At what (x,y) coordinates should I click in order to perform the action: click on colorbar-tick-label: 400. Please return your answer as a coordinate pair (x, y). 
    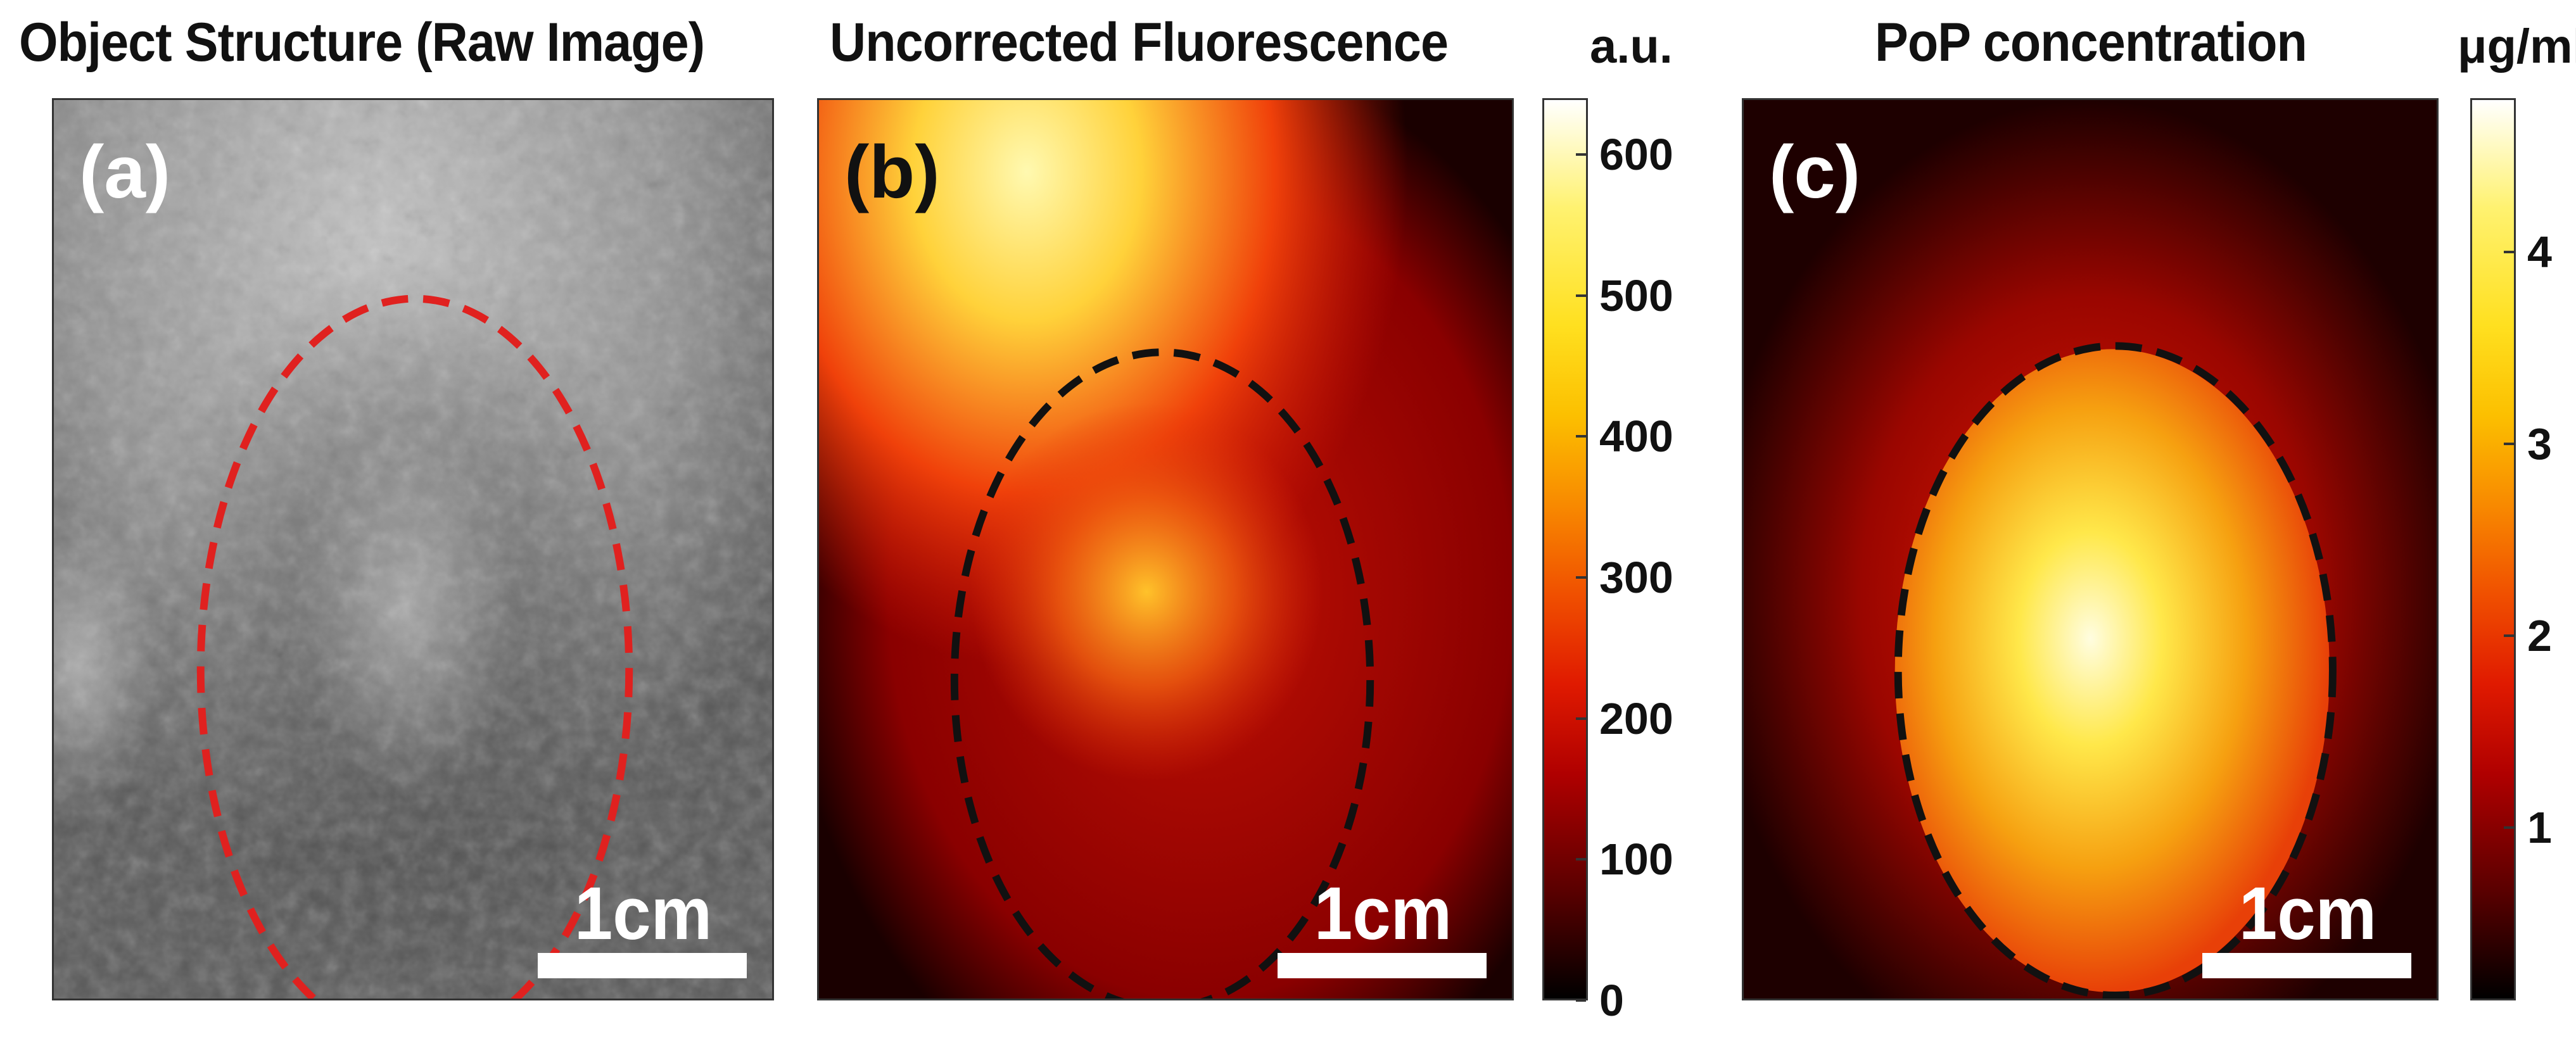
    Looking at the image, I should click on (1636, 437).